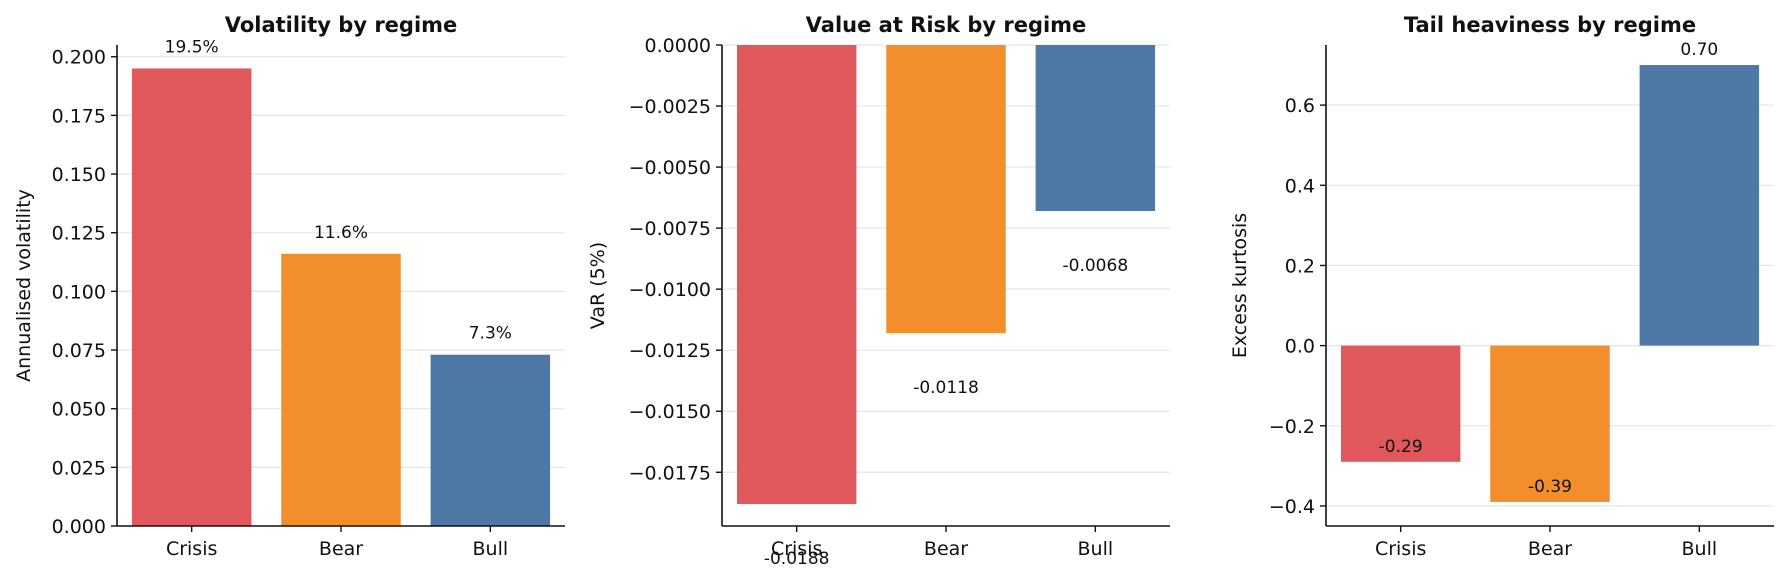  Describe the element at coordinates (946, 388) in the screenshot. I see `data-label: -0.0118` at that location.